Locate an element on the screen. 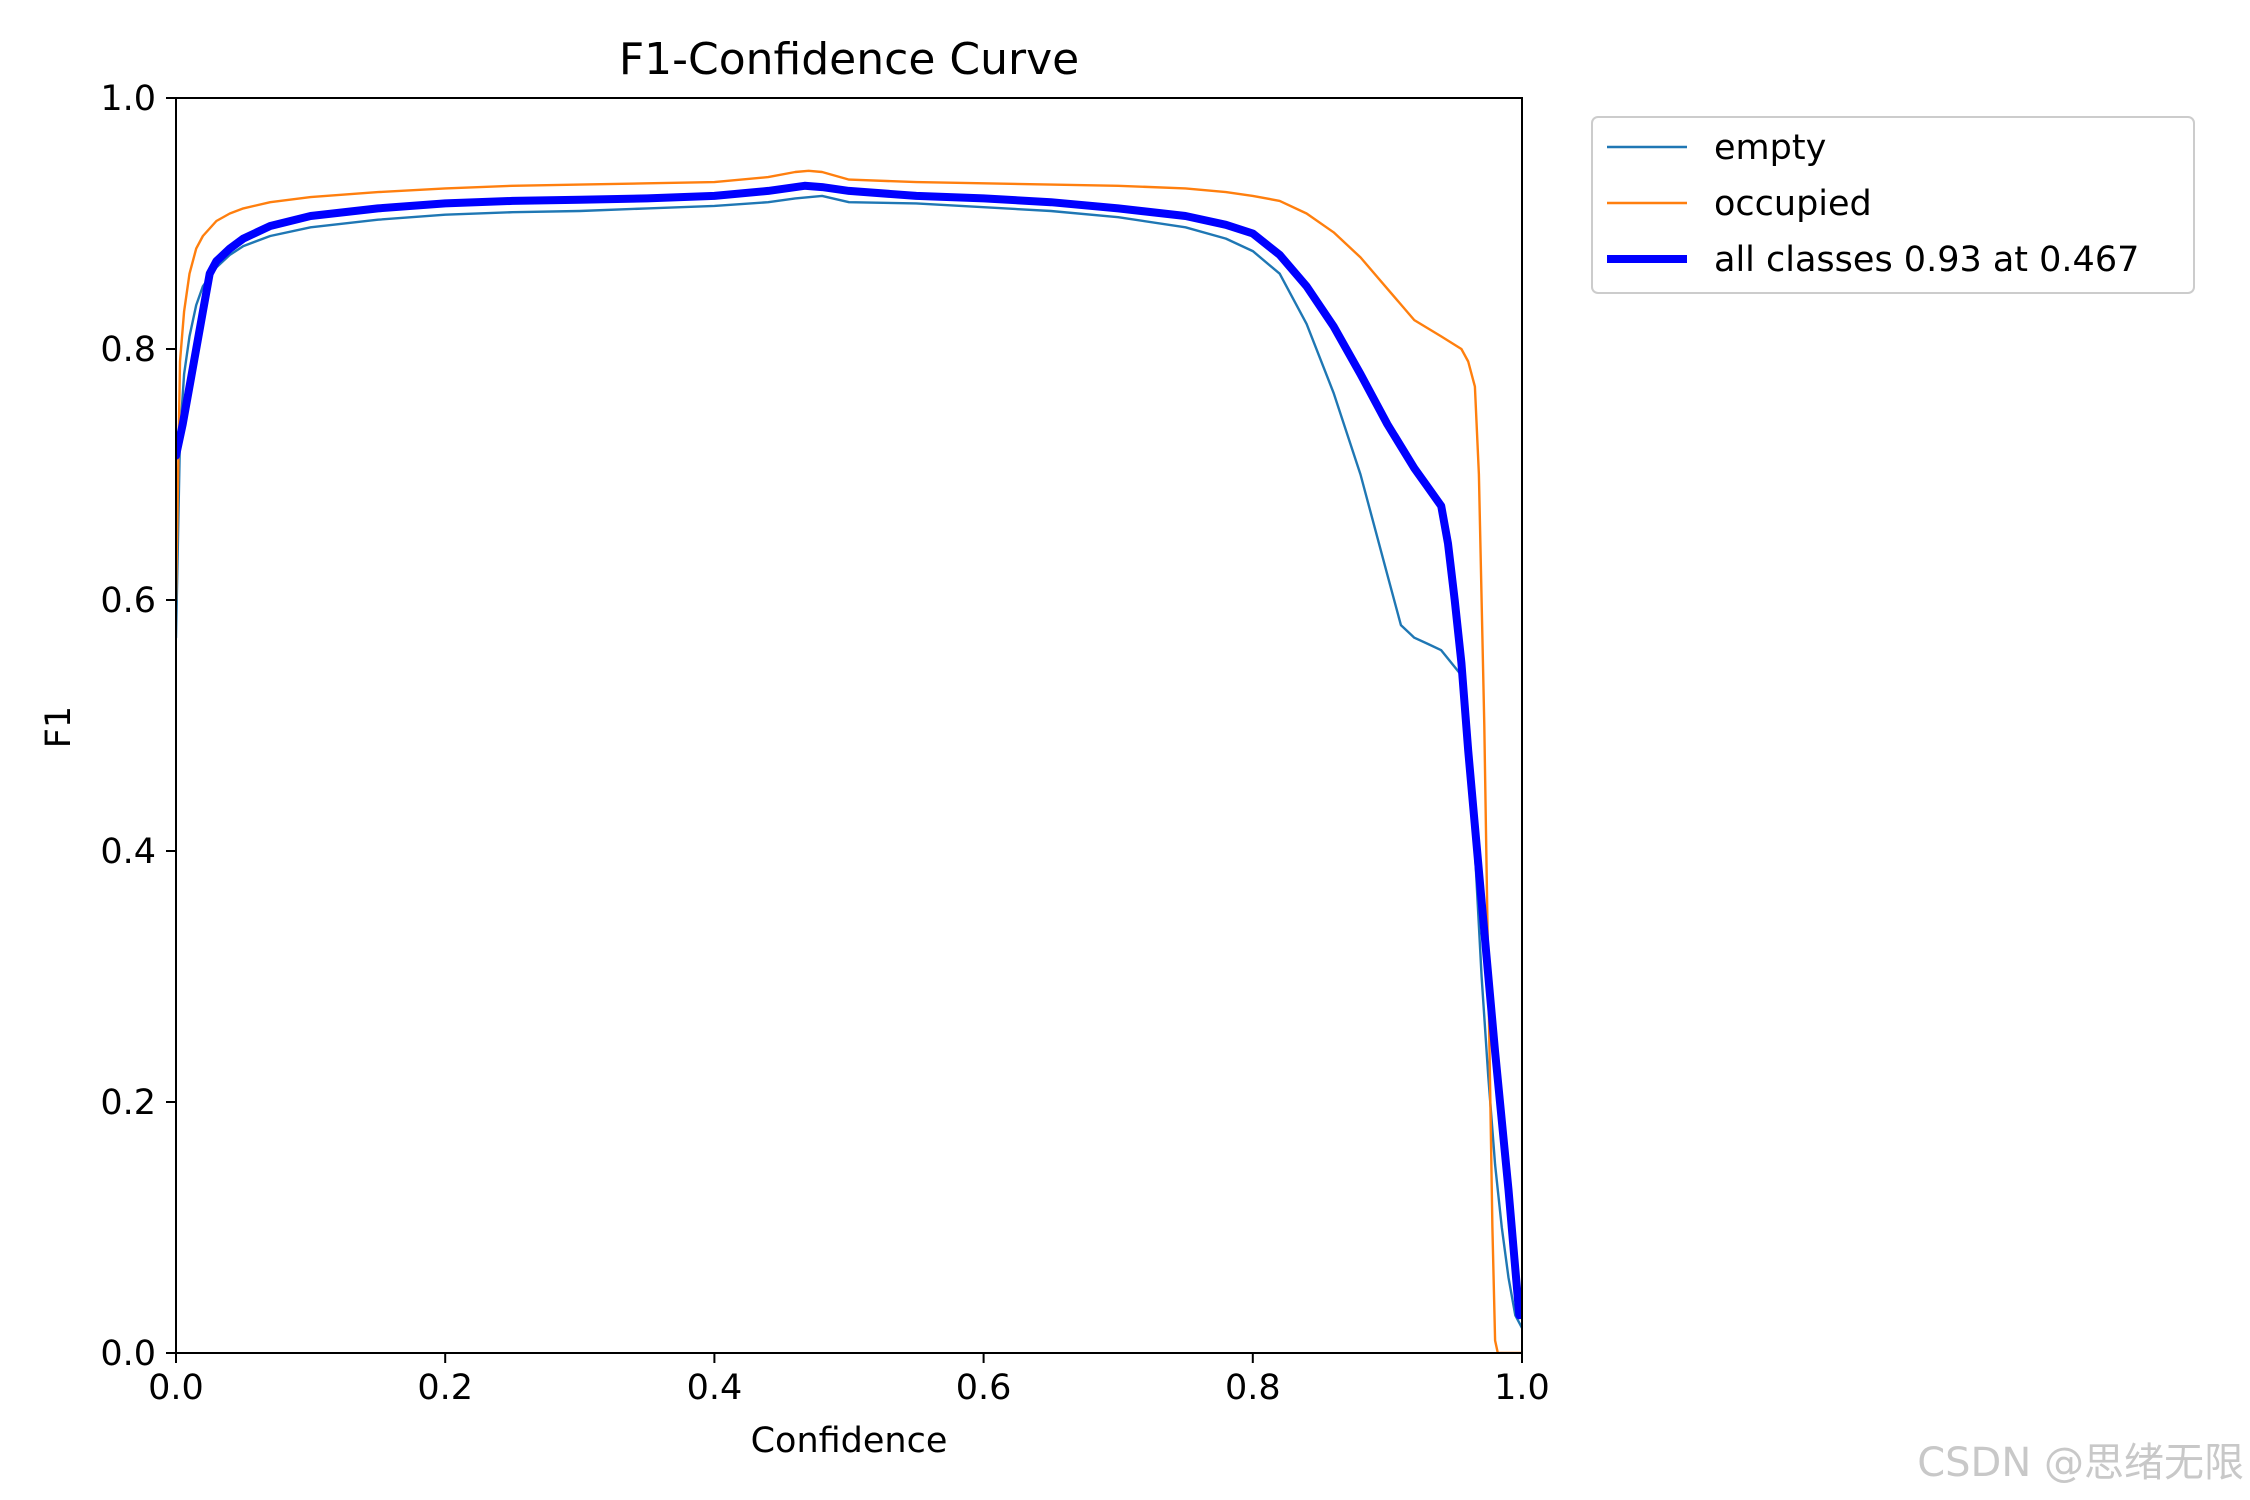 The image size is (2250, 1500). x-tick-label: 1.0 is located at coordinates (1522, 1388).